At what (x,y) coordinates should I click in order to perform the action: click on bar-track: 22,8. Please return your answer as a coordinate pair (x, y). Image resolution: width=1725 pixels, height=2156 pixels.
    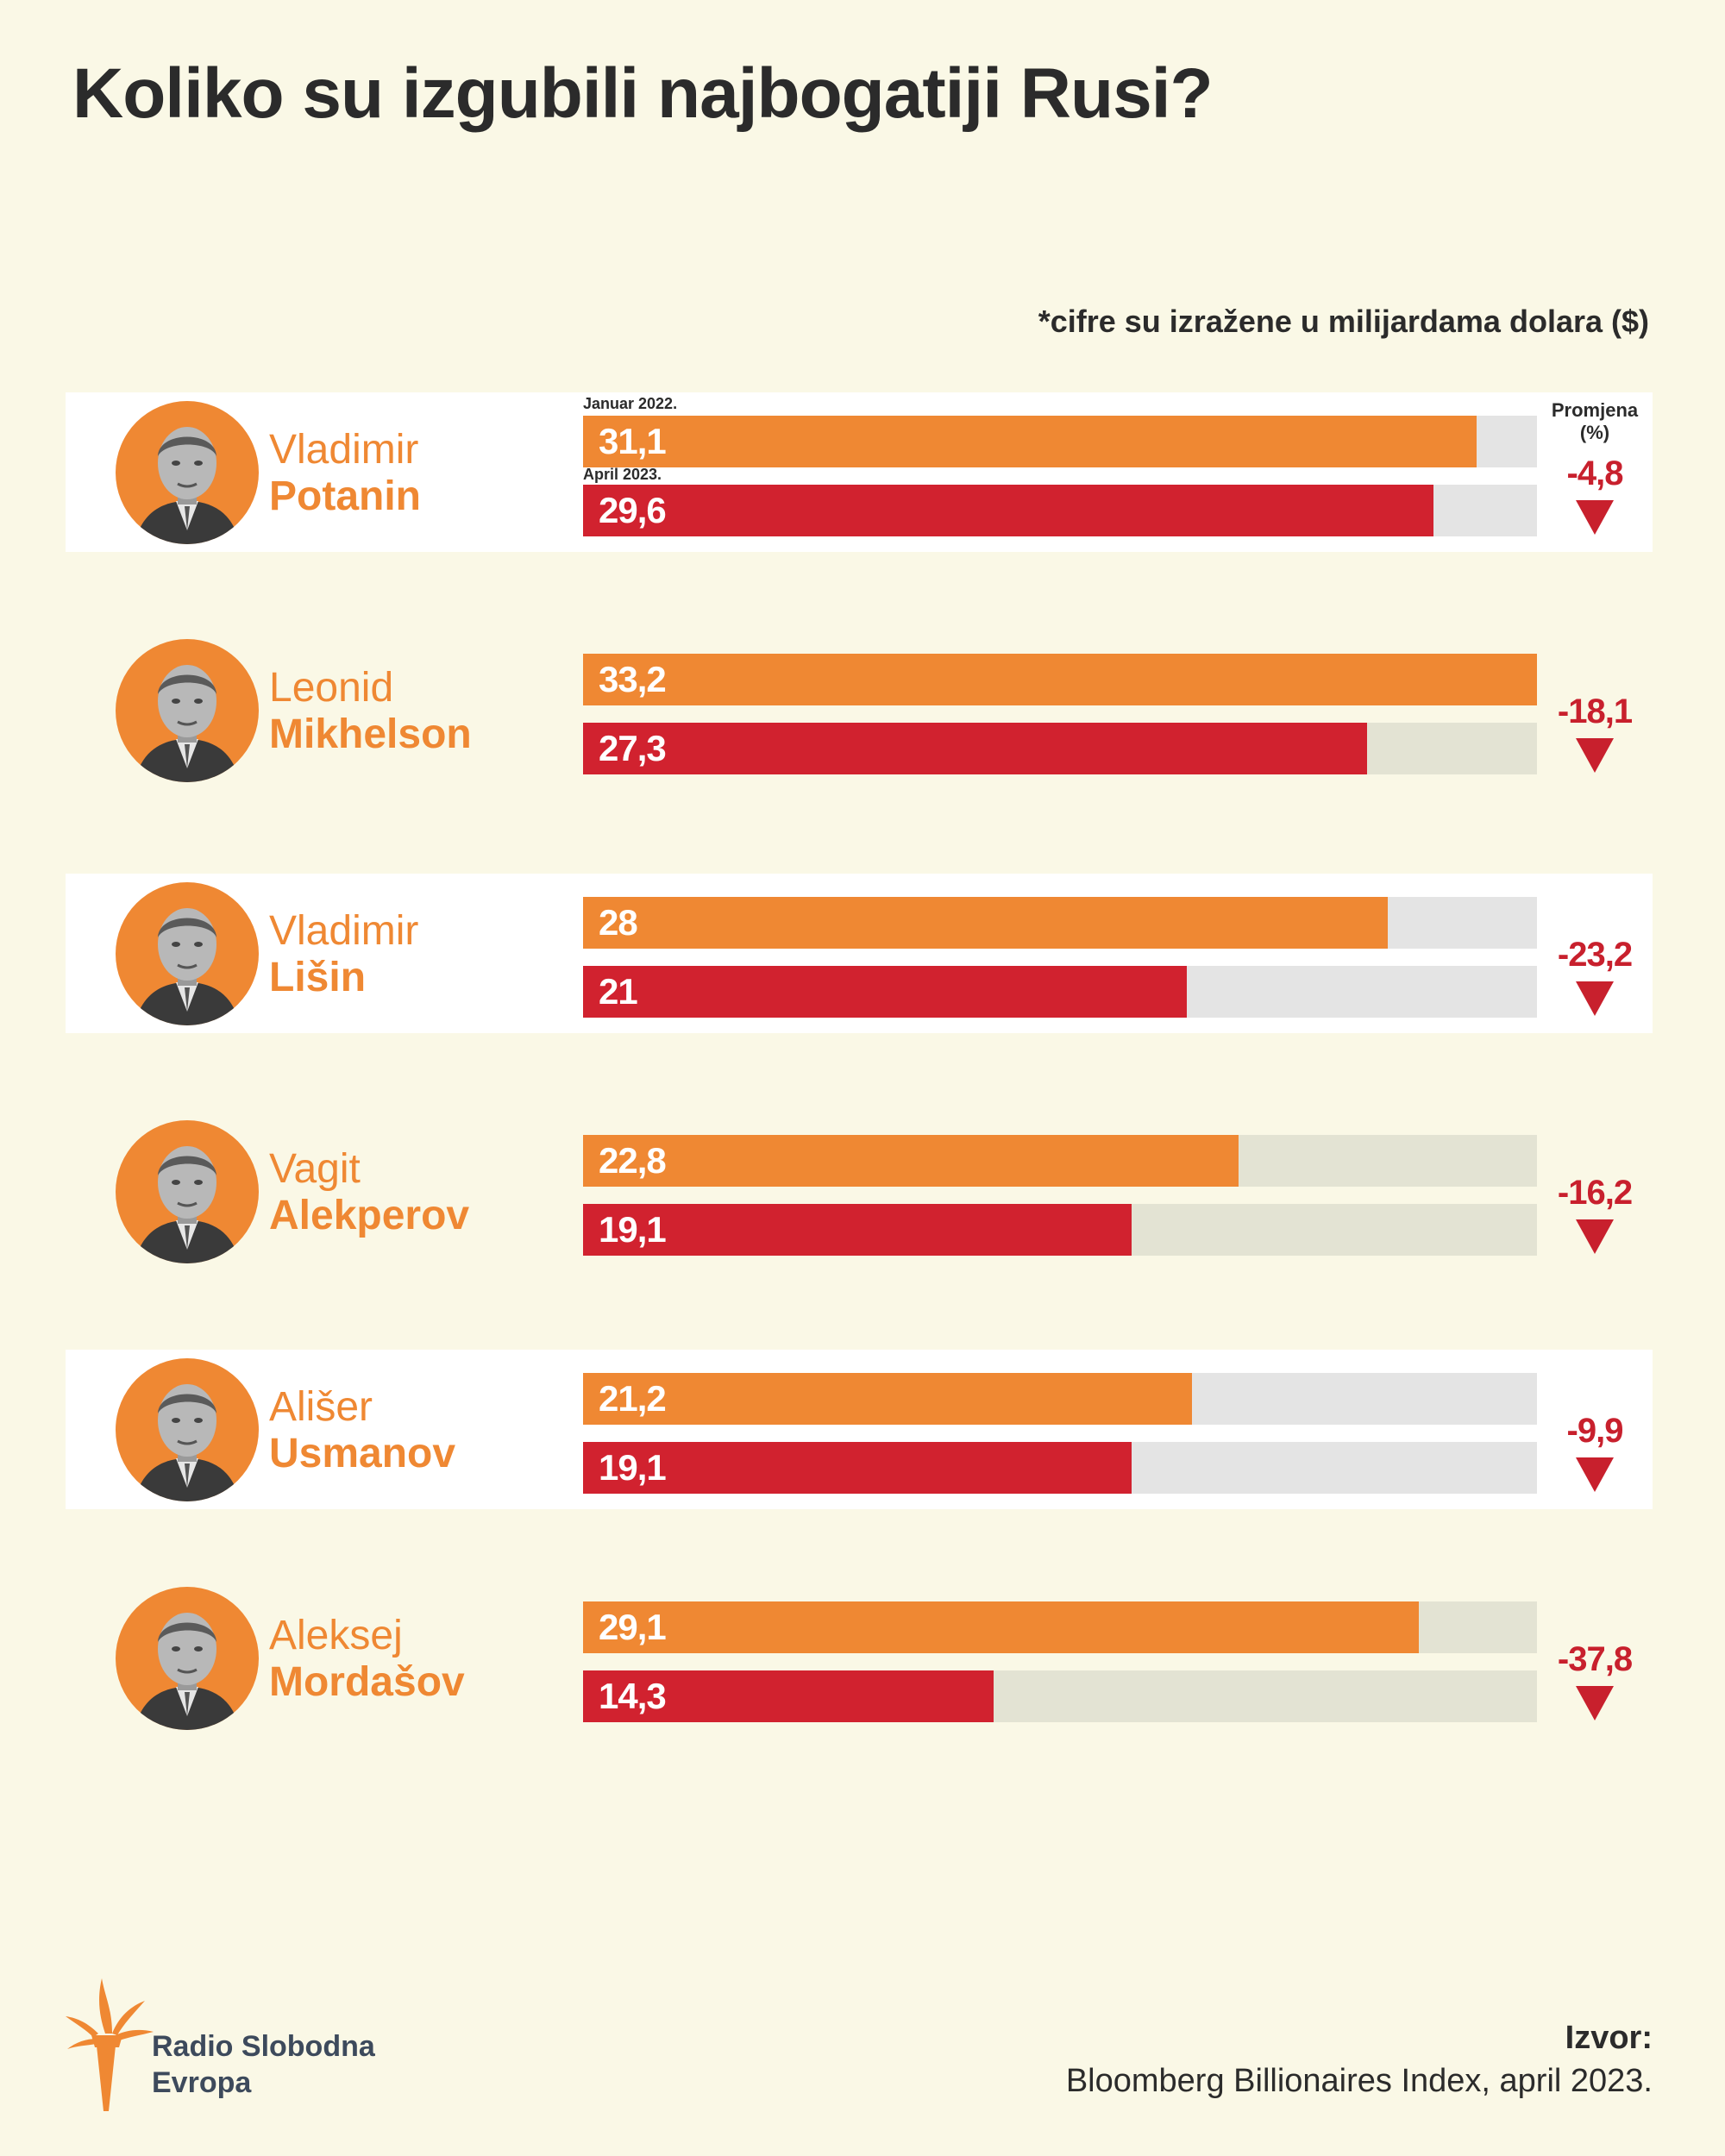
    Looking at the image, I should click on (1060, 1161).